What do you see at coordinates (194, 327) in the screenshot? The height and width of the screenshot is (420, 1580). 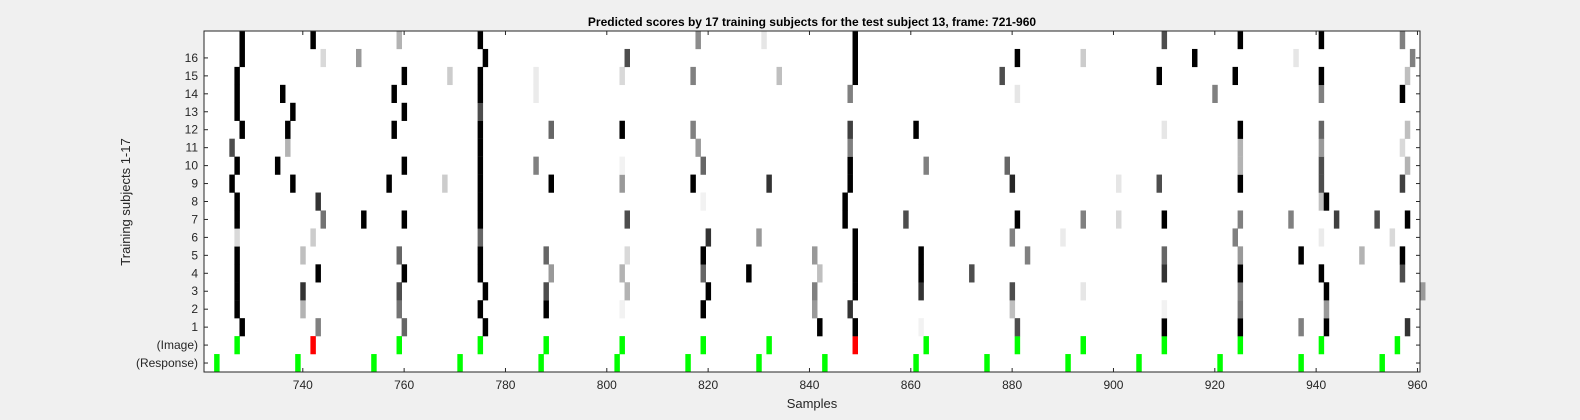 I see `y-tick-label: 1` at bounding box center [194, 327].